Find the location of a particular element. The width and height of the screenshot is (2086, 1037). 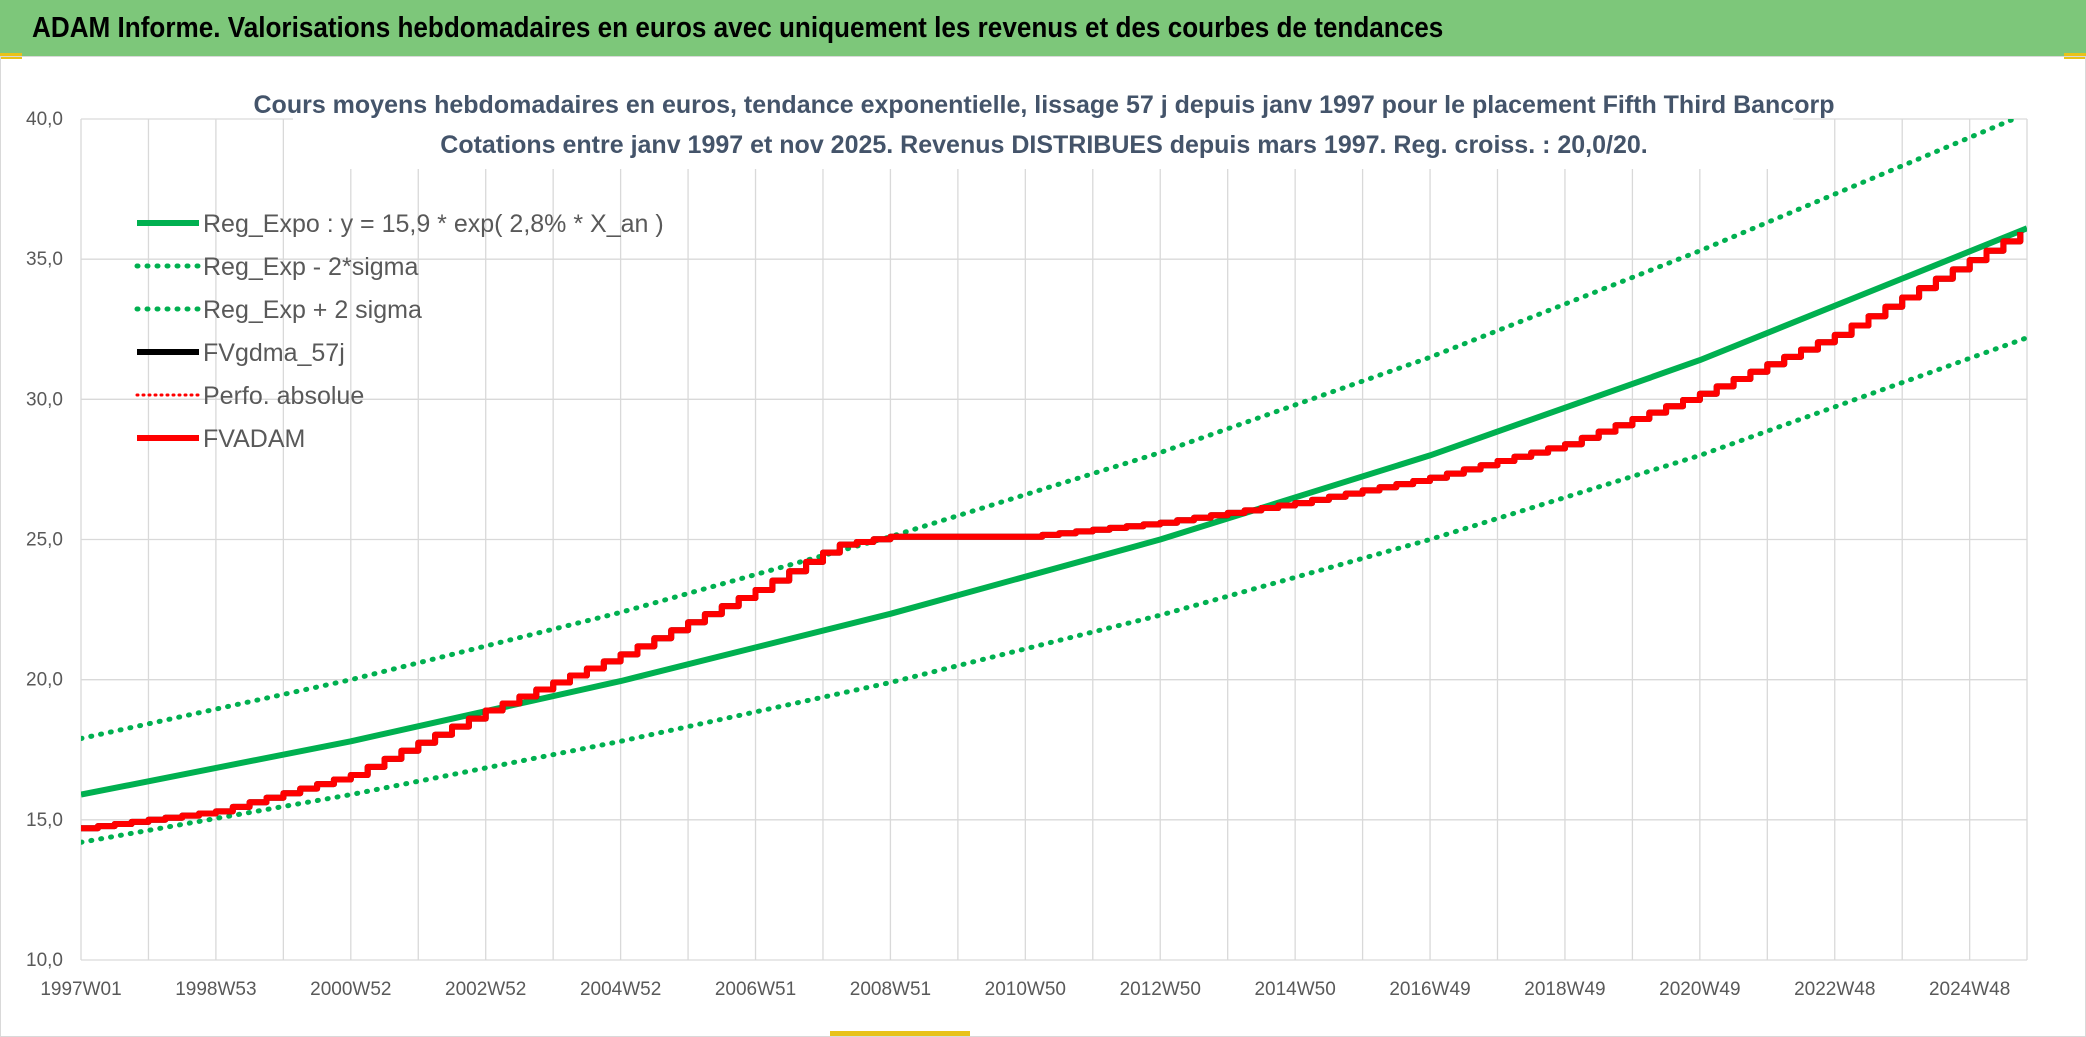

legend-label: Perfo. absolue is located at coordinates (283, 396).